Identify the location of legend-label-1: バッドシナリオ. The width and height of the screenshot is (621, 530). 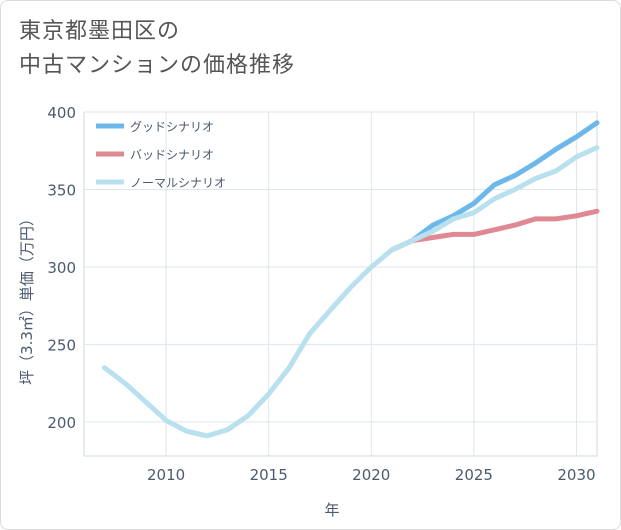
(172, 155).